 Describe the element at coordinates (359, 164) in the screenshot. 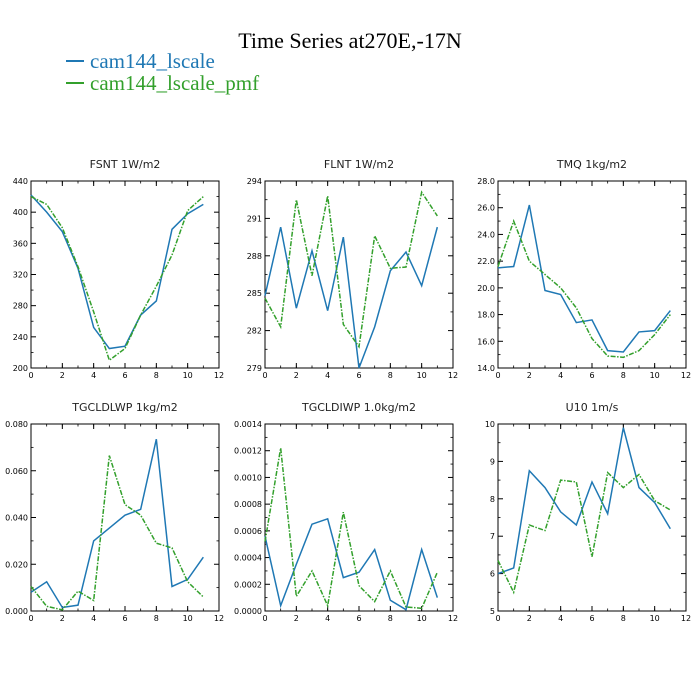

I see `panel-title: FLNT 1W/m2` at that location.